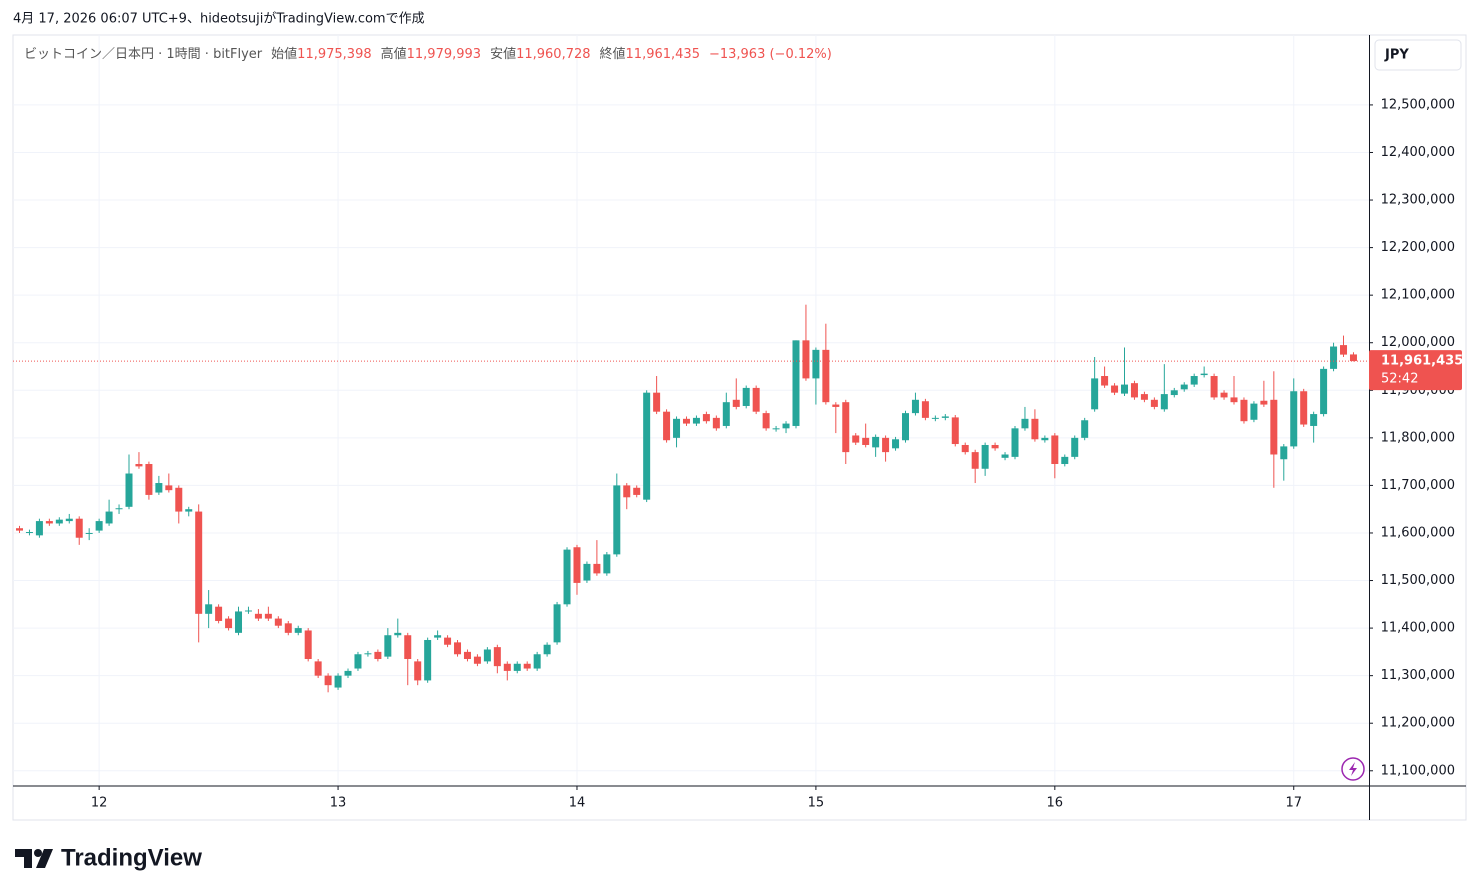 This screenshot has height=896, width=1479. What do you see at coordinates (1418, 770) in the screenshot?
I see `y-tick-label: 11,100,000` at bounding box center [1418, 770].